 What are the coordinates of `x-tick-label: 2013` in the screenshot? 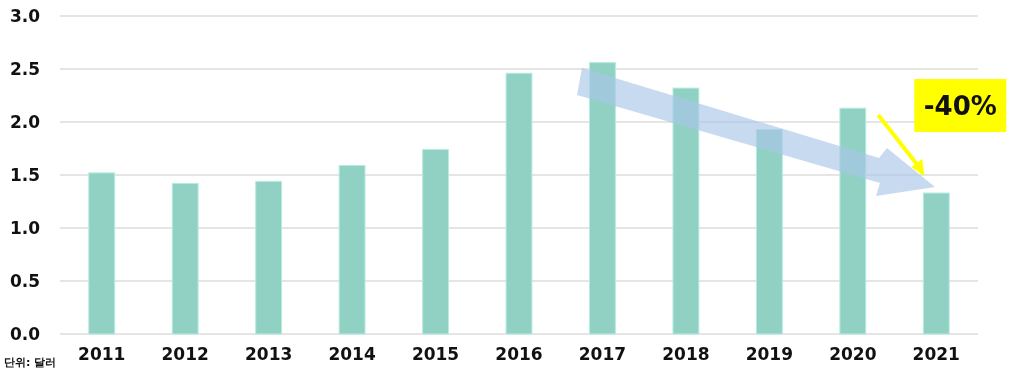 It's located at (268, 354).